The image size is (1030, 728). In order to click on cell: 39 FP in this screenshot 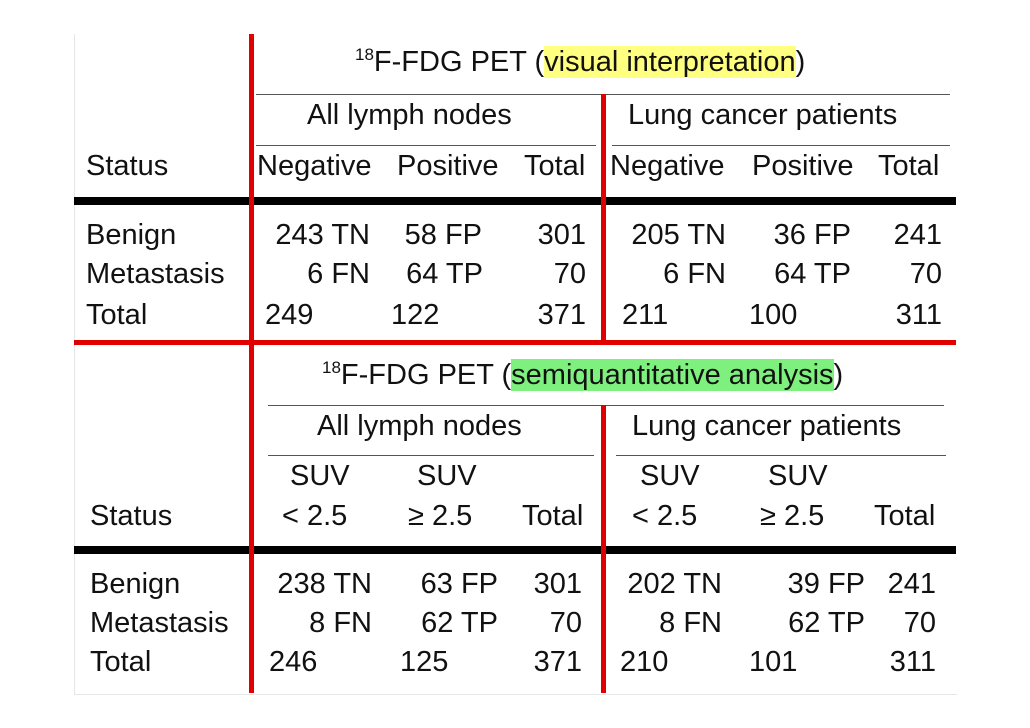, I will do `click(826, 584)`.